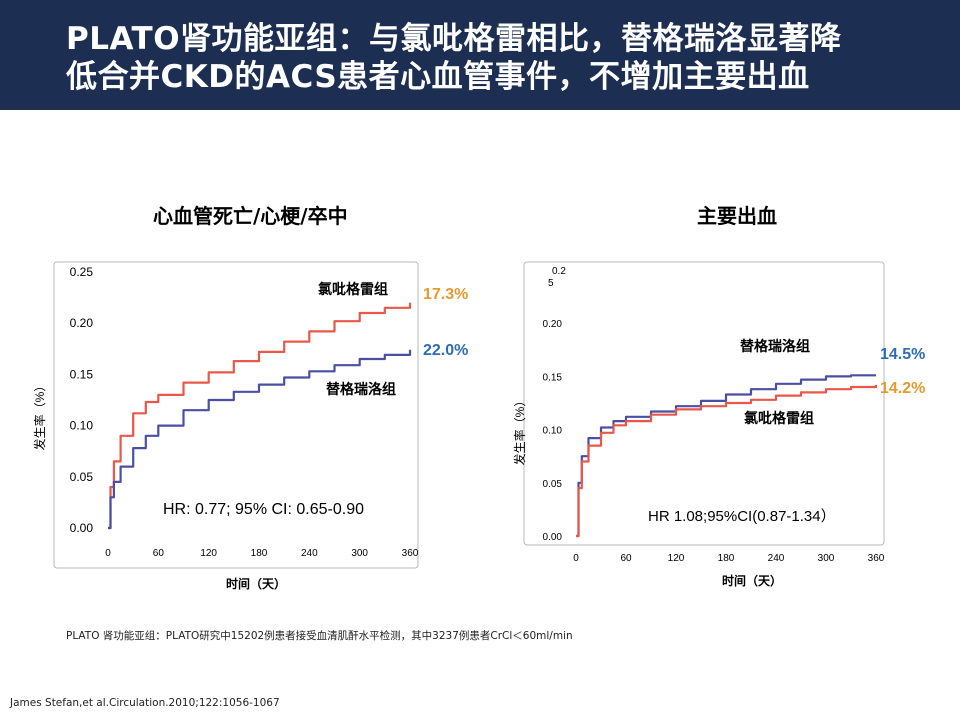 The width and height of the screenshot is (960, 720). I want to click on chart1-x-tick-label: 180, so click(259, 553).